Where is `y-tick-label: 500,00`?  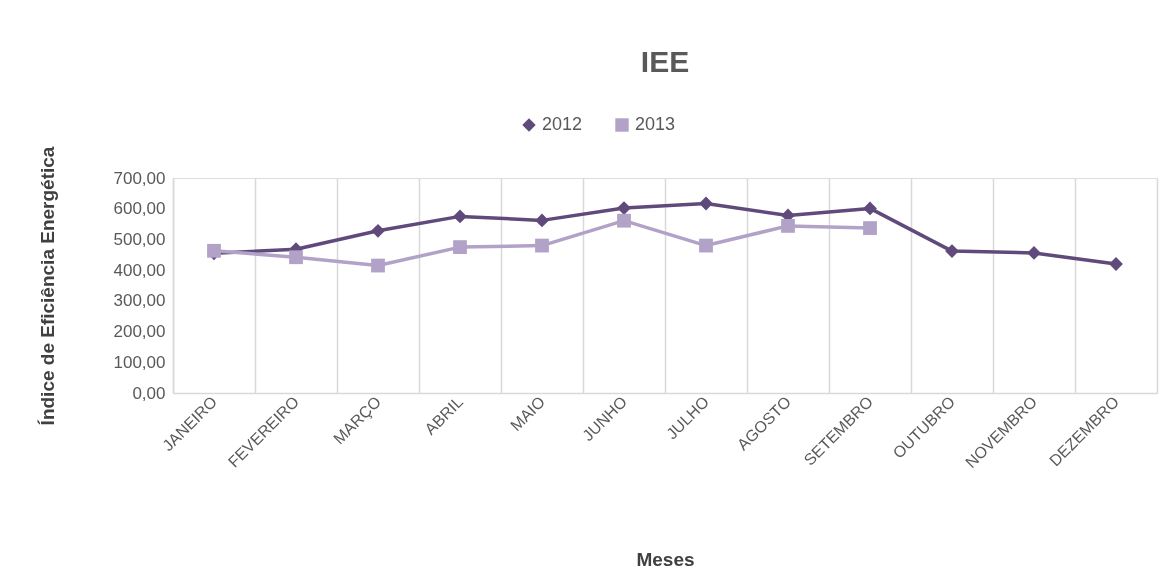 y-tick-label: 500,00 is located at coordinates (139, 239).